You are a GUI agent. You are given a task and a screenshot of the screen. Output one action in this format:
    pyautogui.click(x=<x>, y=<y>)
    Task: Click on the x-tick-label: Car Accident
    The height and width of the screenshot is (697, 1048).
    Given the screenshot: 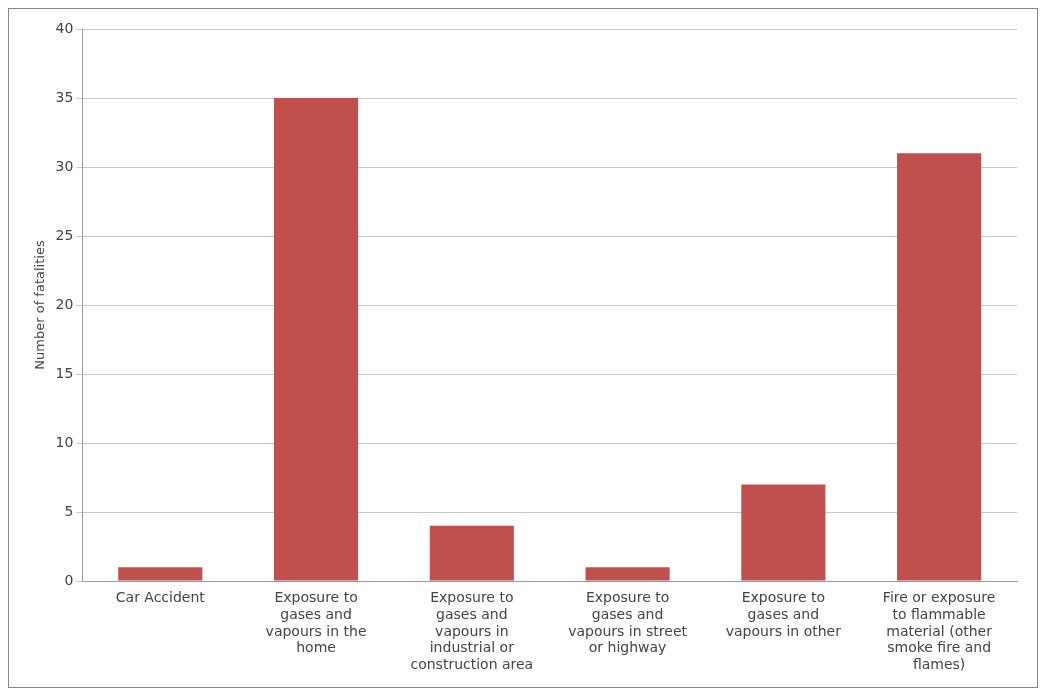 What is the action you would take?
    pyautogui.click(x=160, y=597)
    